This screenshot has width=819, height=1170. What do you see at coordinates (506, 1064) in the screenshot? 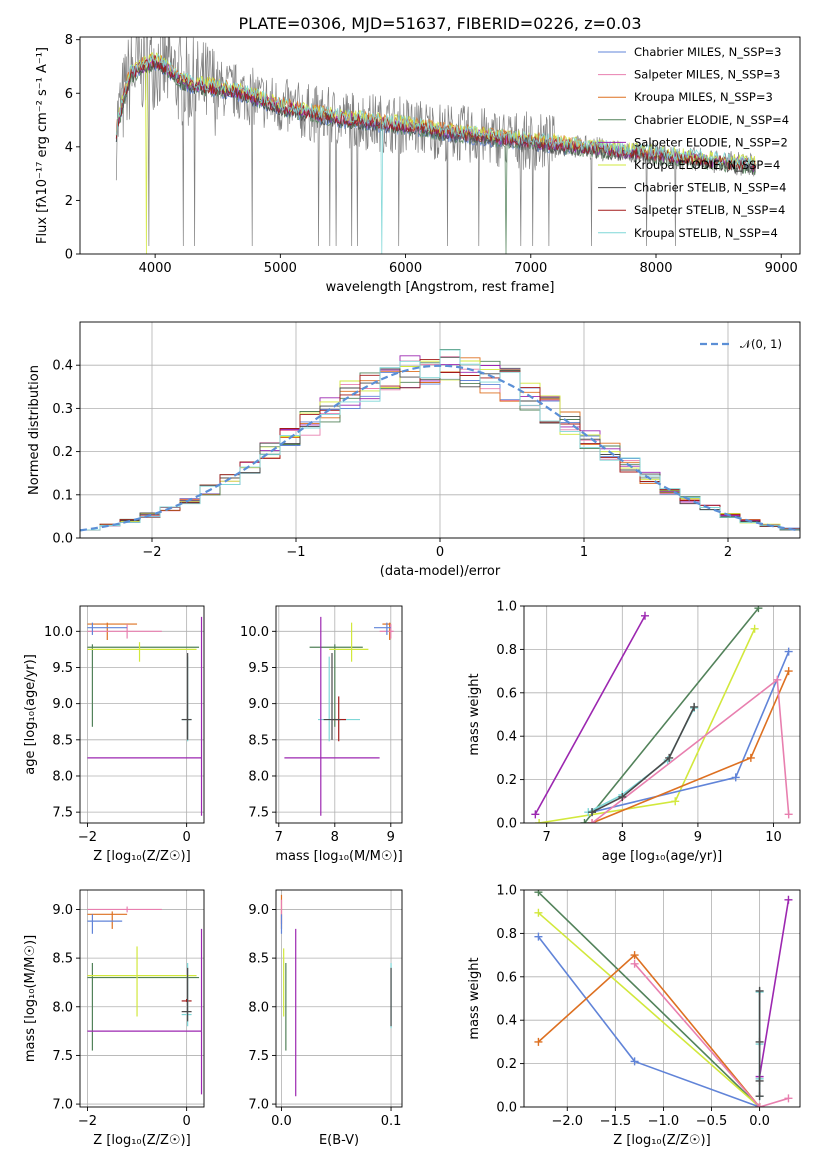
I see `y-tick-label: 0.2` at bounding box center [506, 1064].